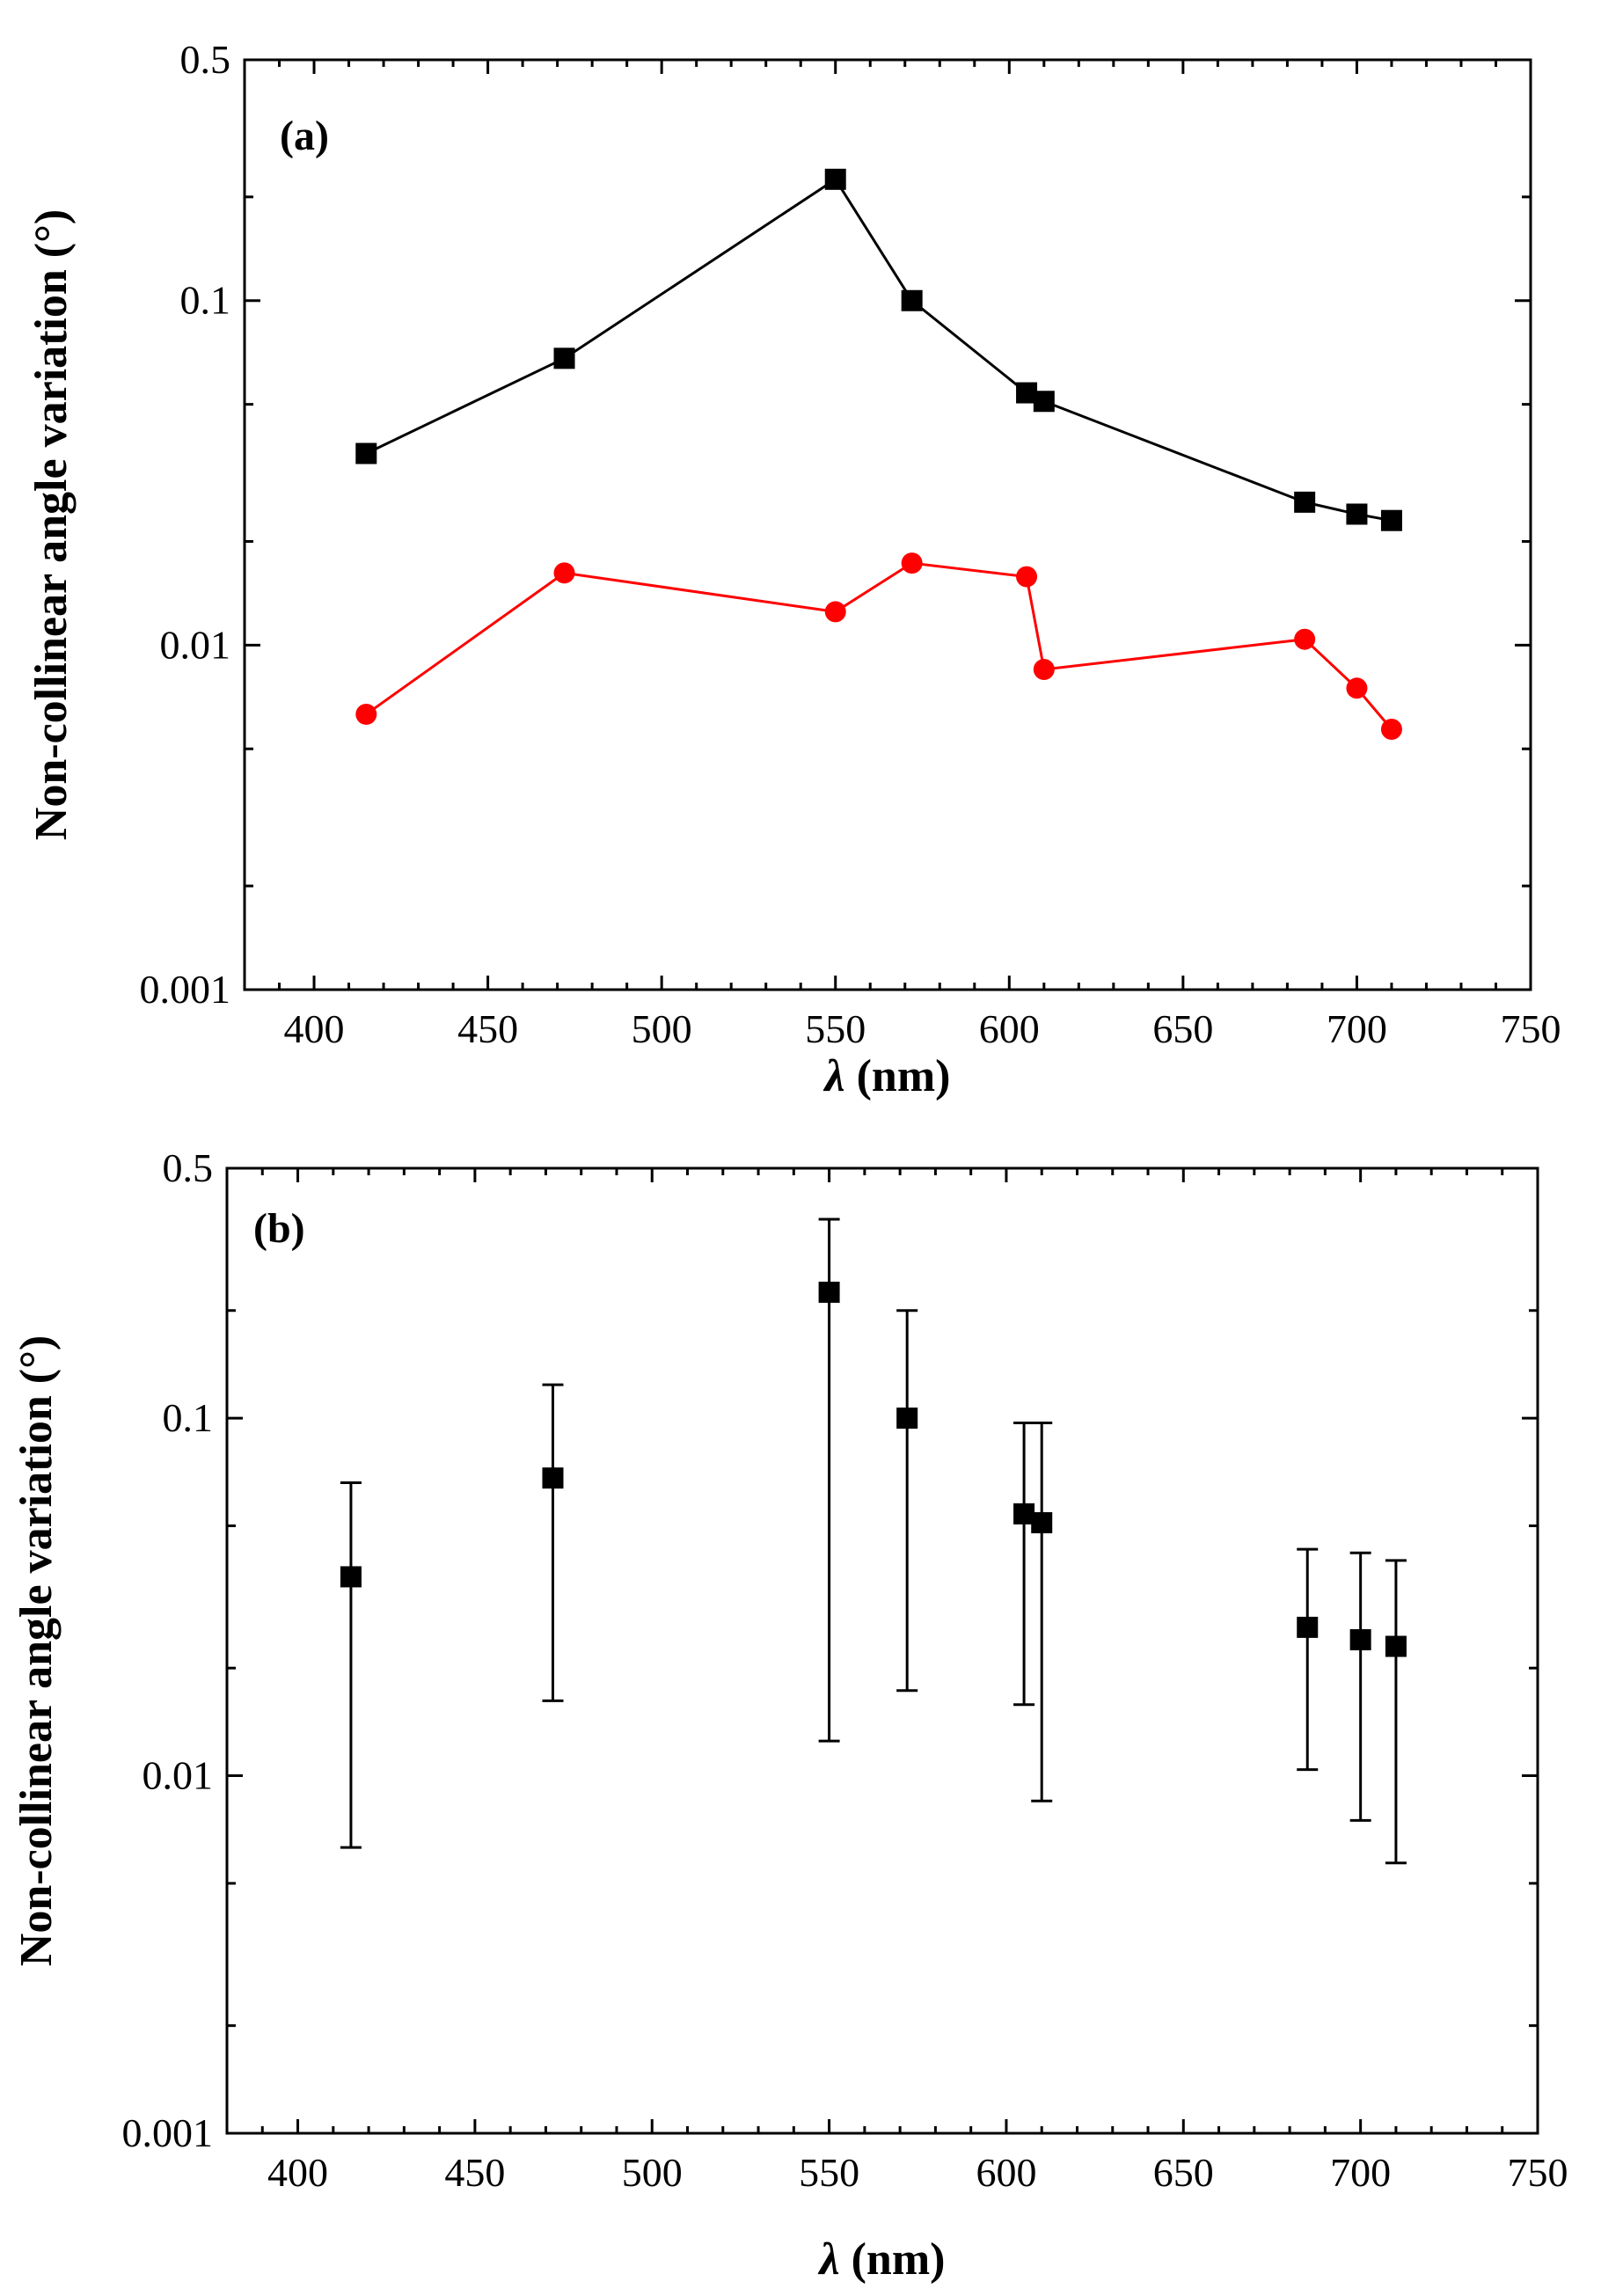 The image size is (1601, 2296). I want to click on panel-label: (b), so click(279, 1228).